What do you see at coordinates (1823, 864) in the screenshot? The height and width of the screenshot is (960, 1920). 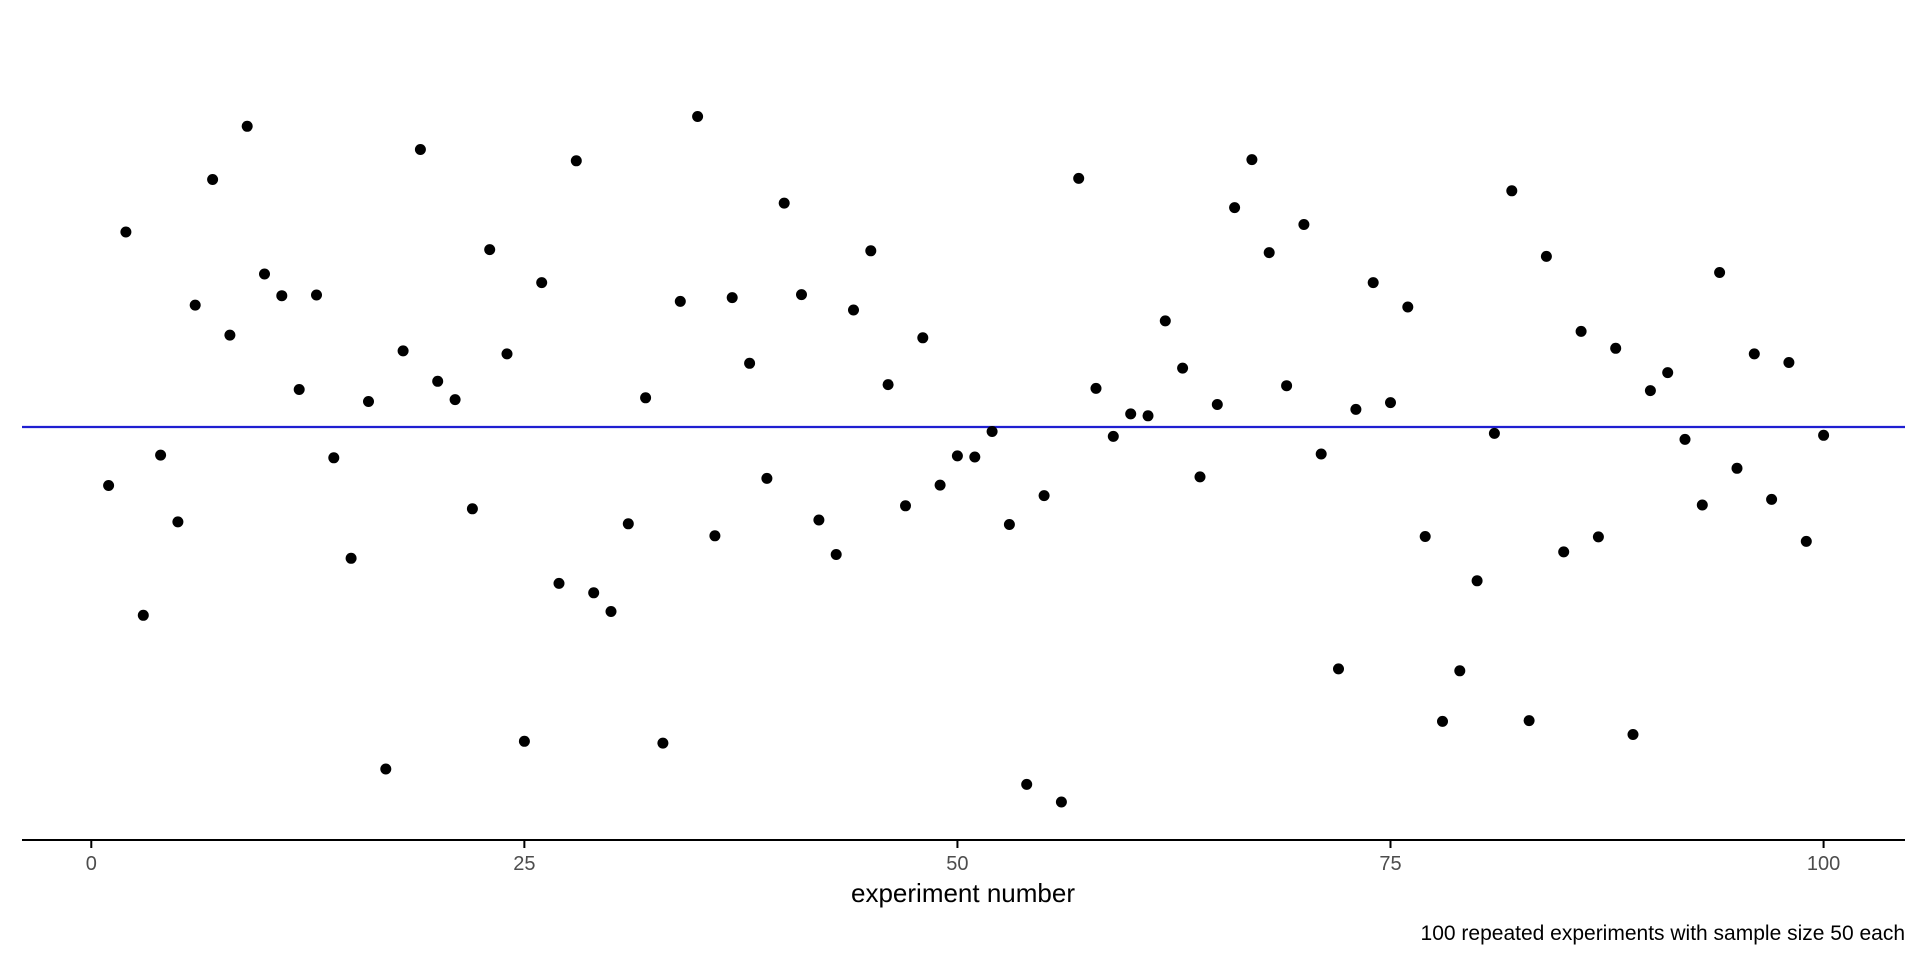 I see `x-tick-label-100: 100` at bounding box center [1823, 864].